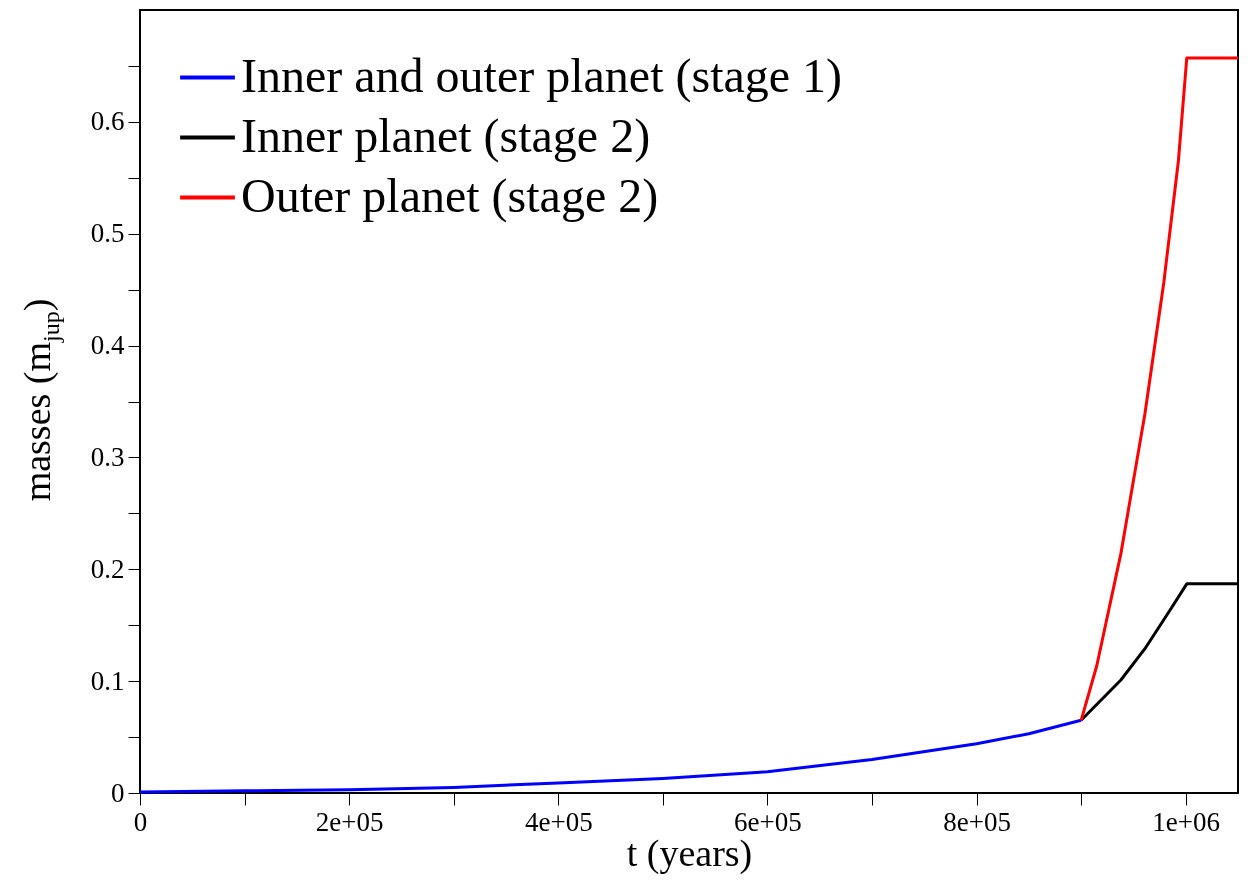  I want to click on x-tick-label: 2e+05, so click(349, 821).